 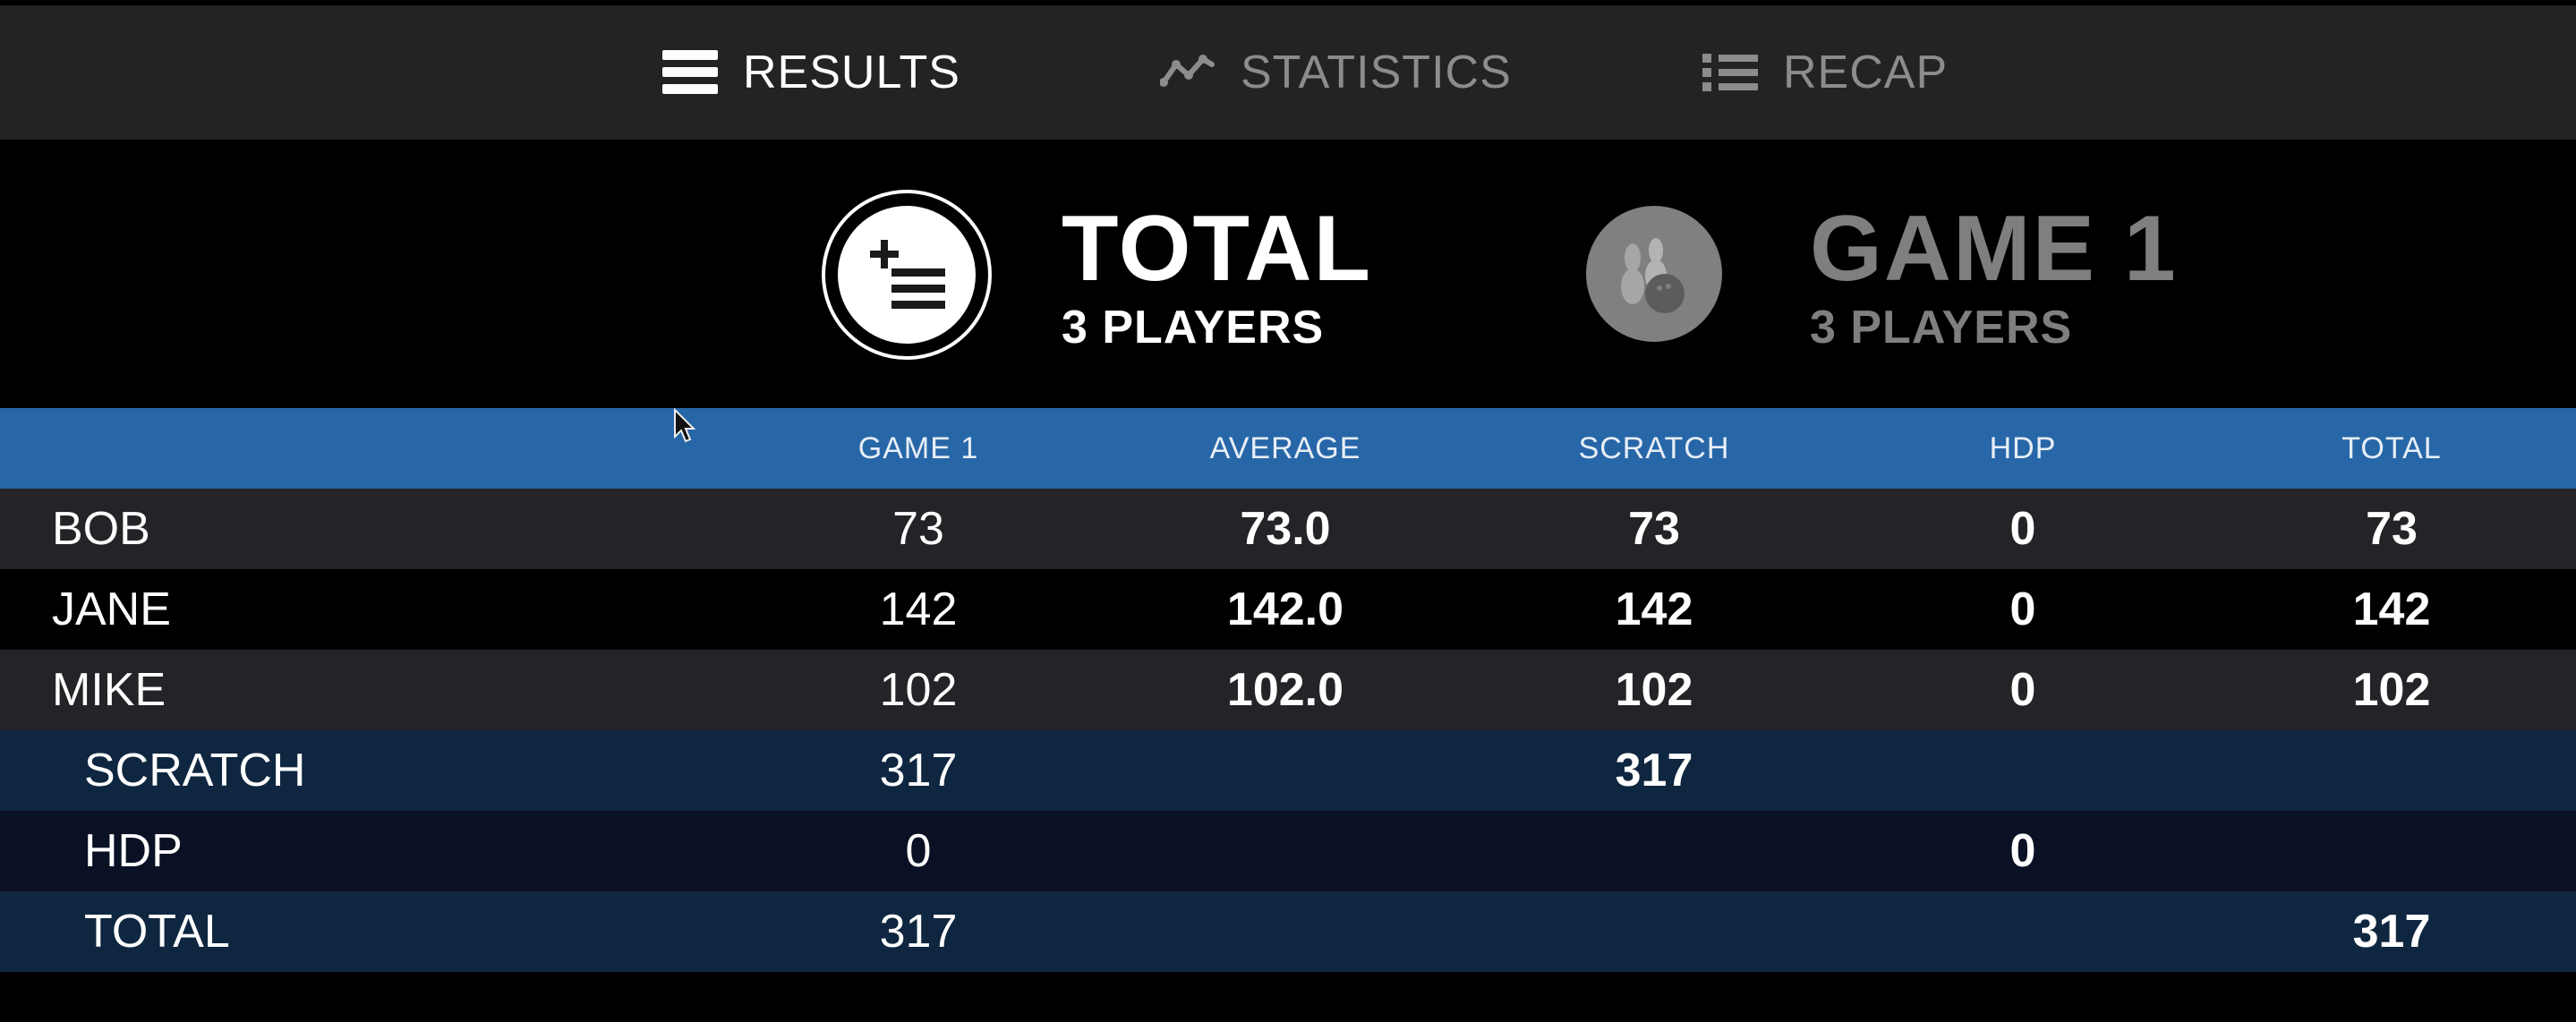 I want to click on card-game1-subtitle: 3 PLAYERS, so click(x=1941, y=327).